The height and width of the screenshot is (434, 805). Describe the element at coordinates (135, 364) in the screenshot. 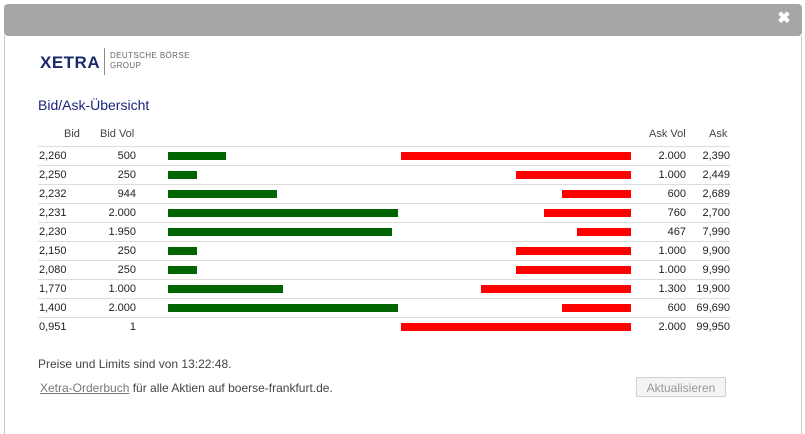

I see `price-timestamp: Preise und Limits sind von 13:22:48.` at that location.